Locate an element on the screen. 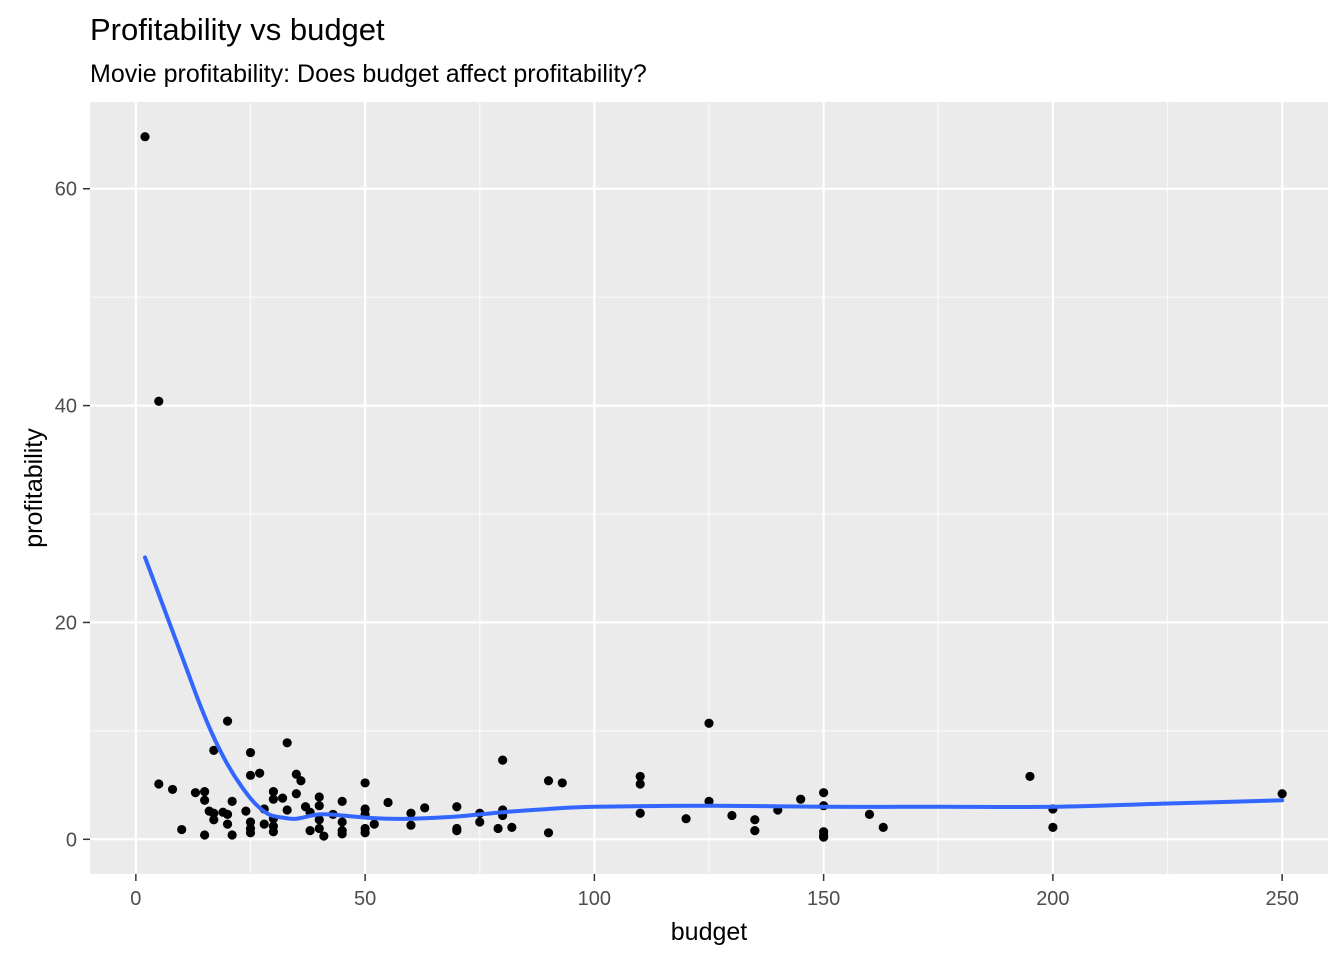 The width and height of the screenshot is (1344, 960). x-tick-label: 50 is located at coordinates (365, 899).